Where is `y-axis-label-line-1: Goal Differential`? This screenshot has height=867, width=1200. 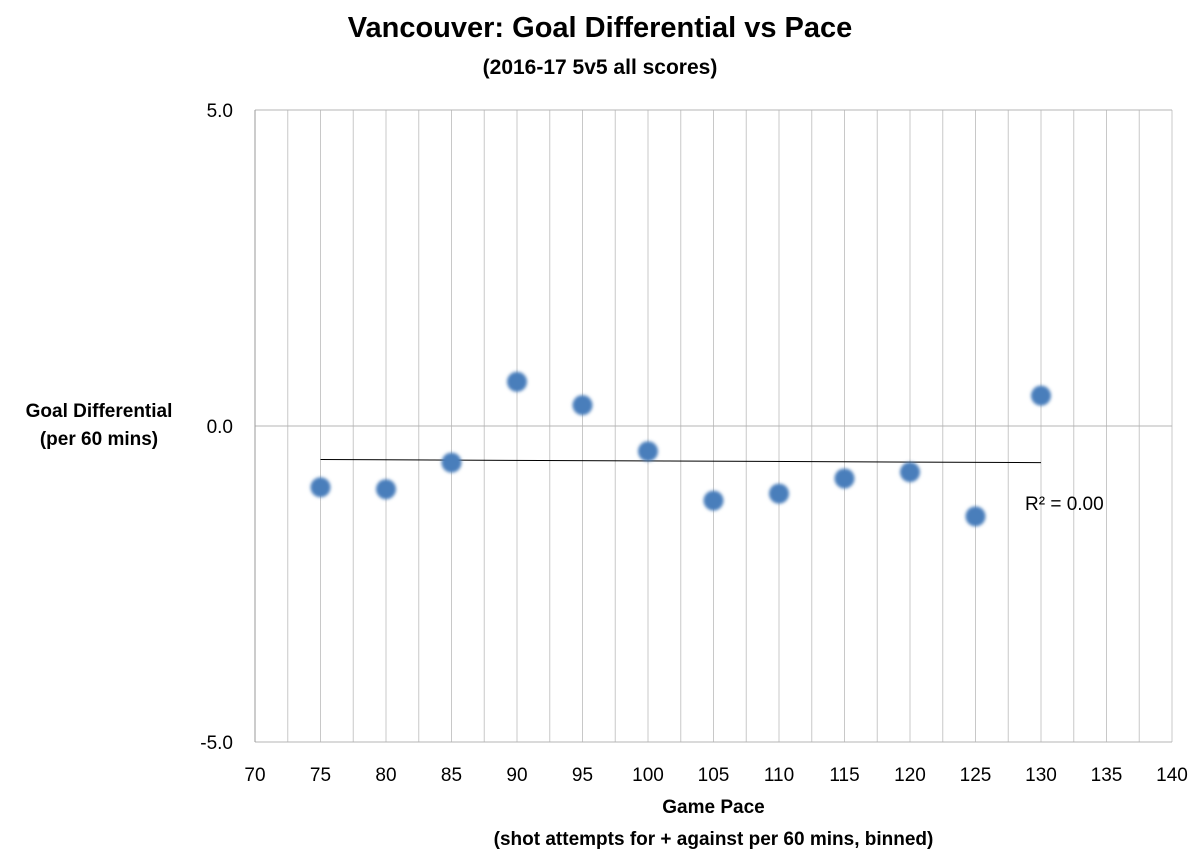 y-axis-label-line-1: Goal Differential is located at coordinates (99, 411).